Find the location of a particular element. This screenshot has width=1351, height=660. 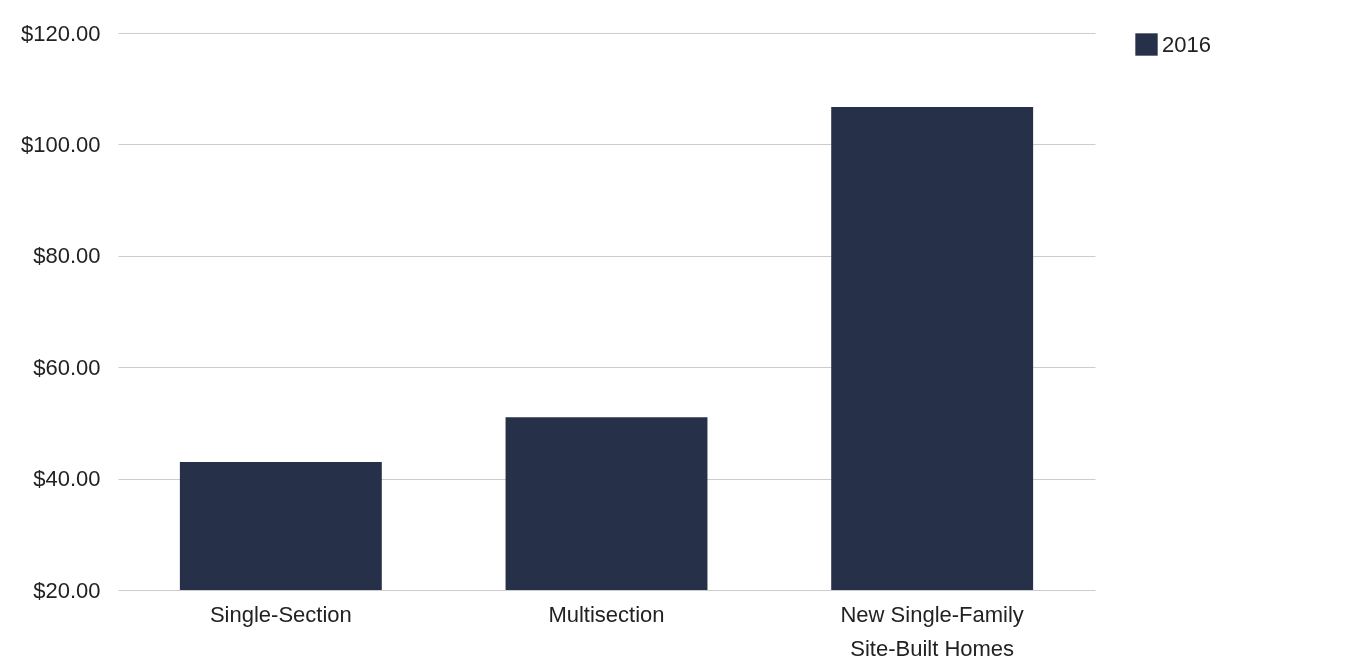

y-tick-label: $120.00 is located at coordinates (60, 33).